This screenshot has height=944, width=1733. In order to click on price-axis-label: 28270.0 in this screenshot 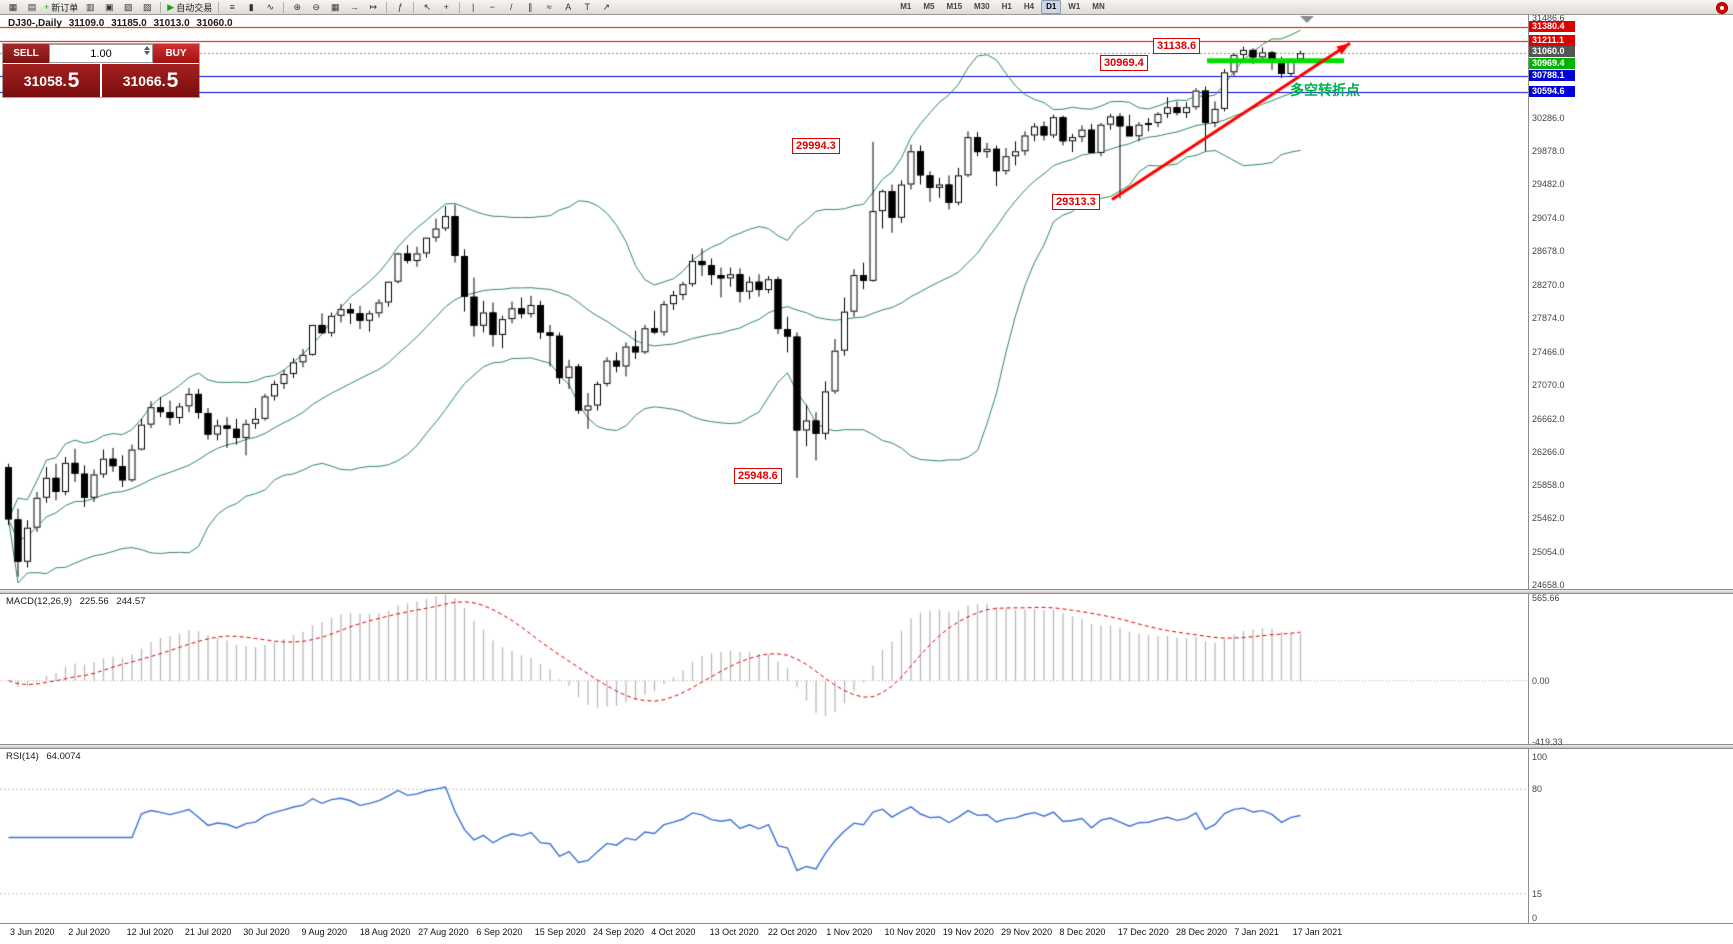, I will do `click(1548, 285)`.